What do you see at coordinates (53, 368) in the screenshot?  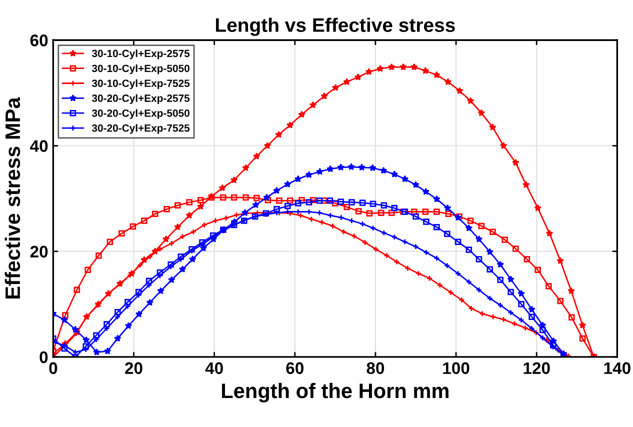 I see `x-tick-label: 0` at bounding box center [53, 368].